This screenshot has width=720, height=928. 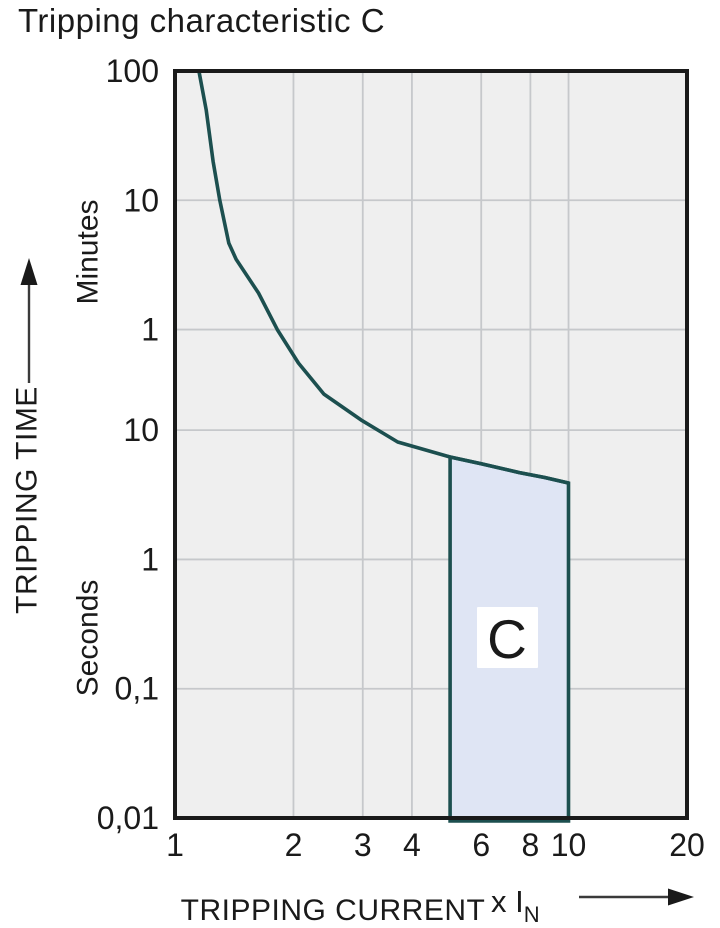 What do you see at coordinates (333, 910) in the screenshot?
I see `x-axis-title: TRIPPING CURRENT` at bounding box center [333, 910].